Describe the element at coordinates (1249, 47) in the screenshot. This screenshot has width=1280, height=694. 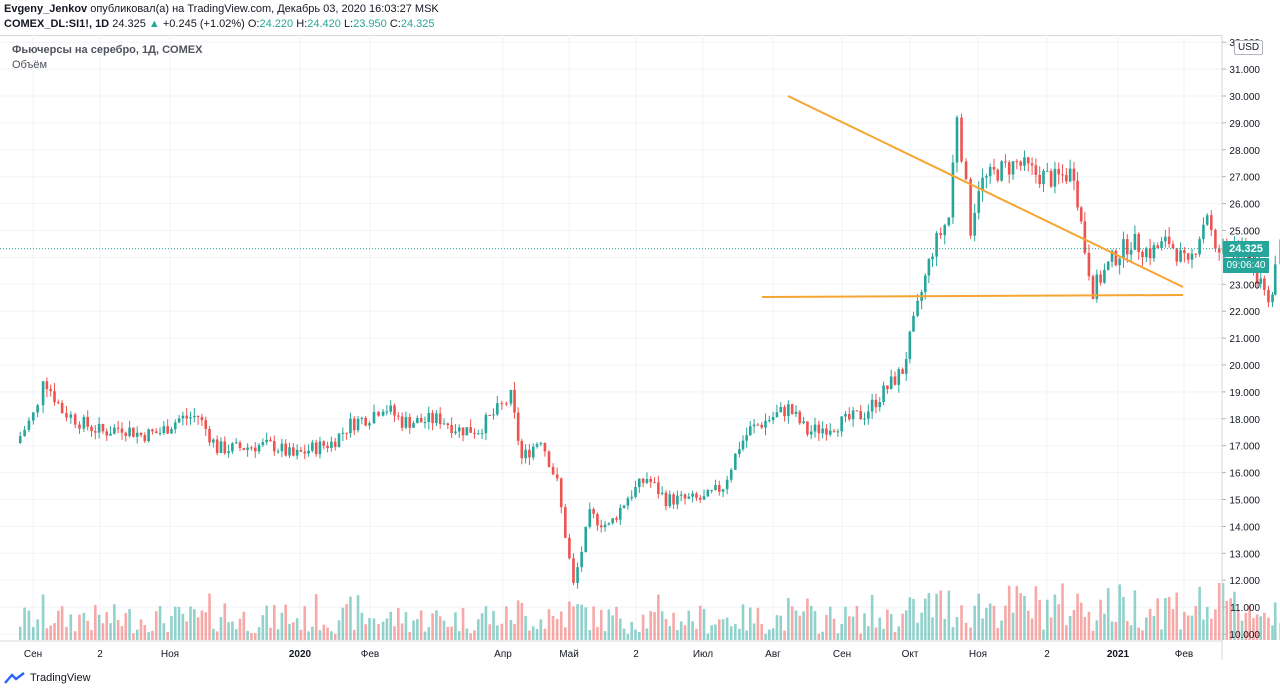
I see `currency-badge: USD` at that location.